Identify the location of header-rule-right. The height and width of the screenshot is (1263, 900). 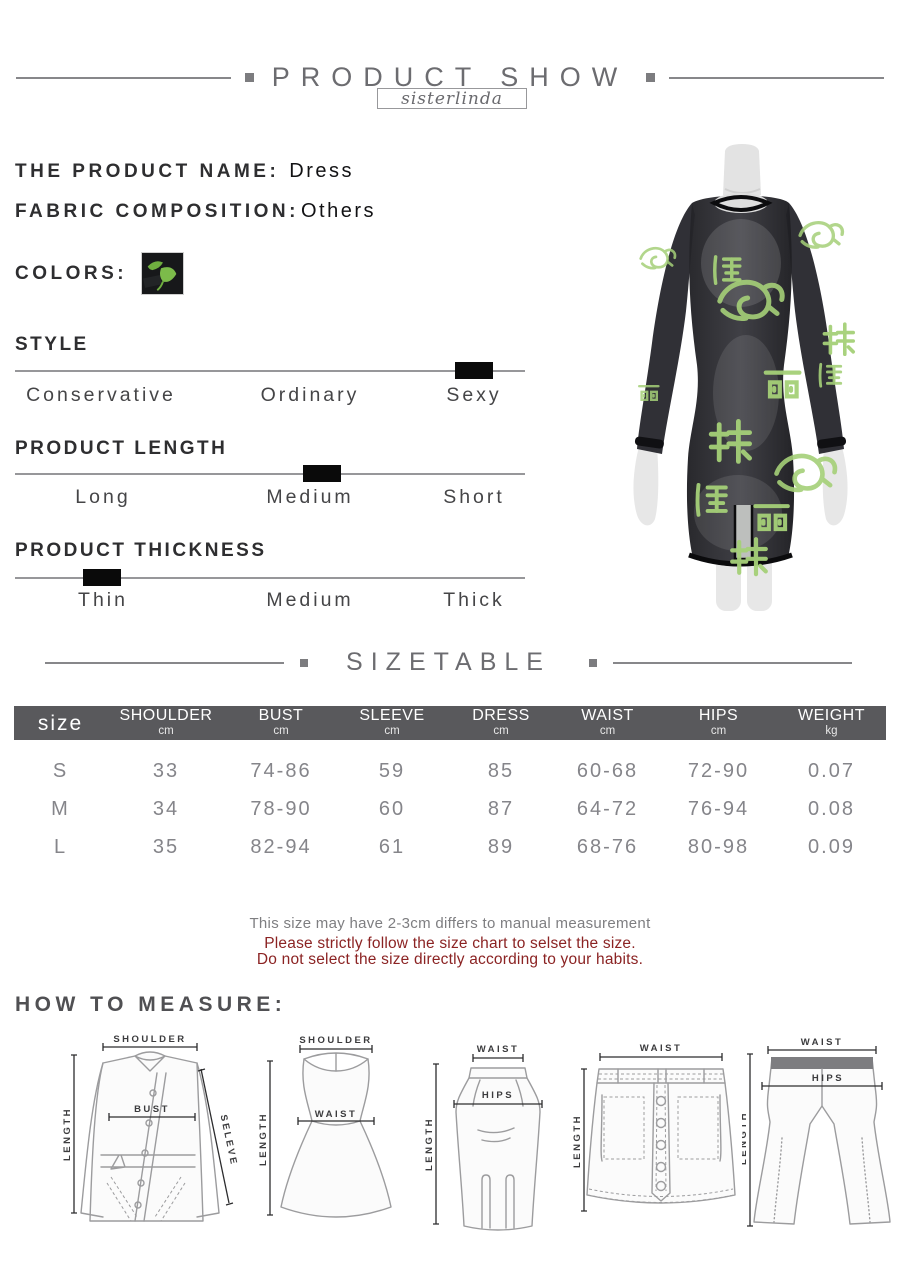
(777, 77).